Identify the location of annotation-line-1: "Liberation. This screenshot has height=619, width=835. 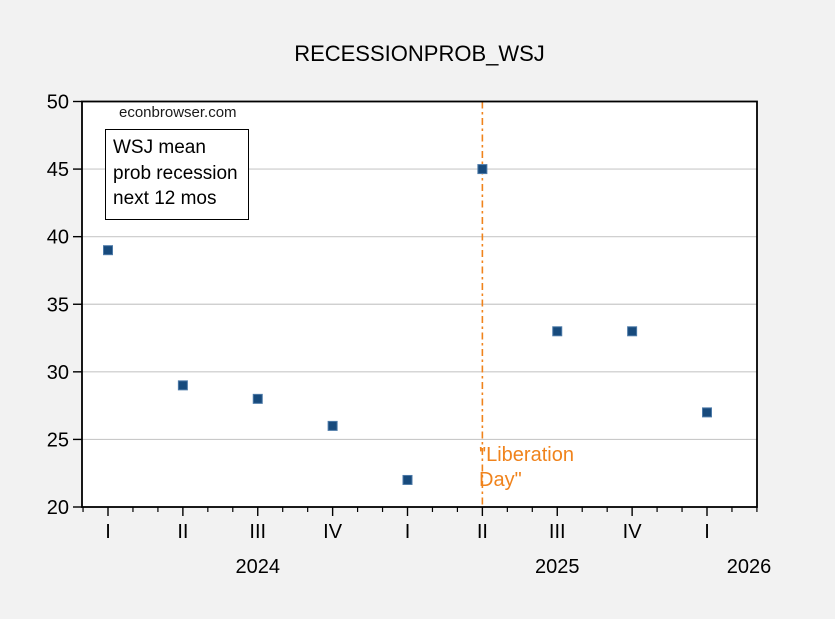
(526, 455).